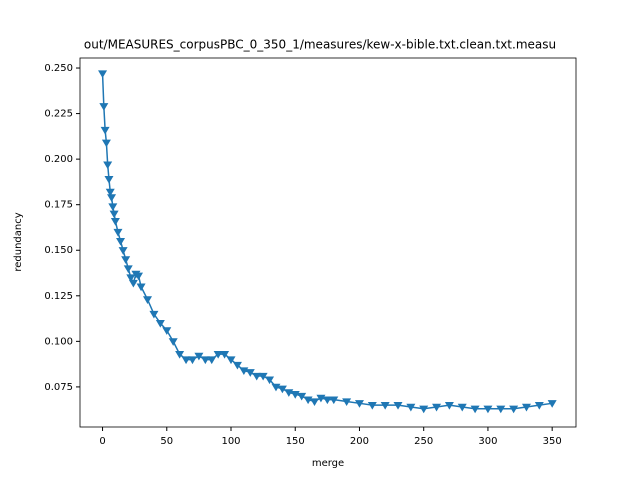  Describe the element at coordinates (58, 250) in the screenshot. I see `y-tick-label: 0.150` at that location.